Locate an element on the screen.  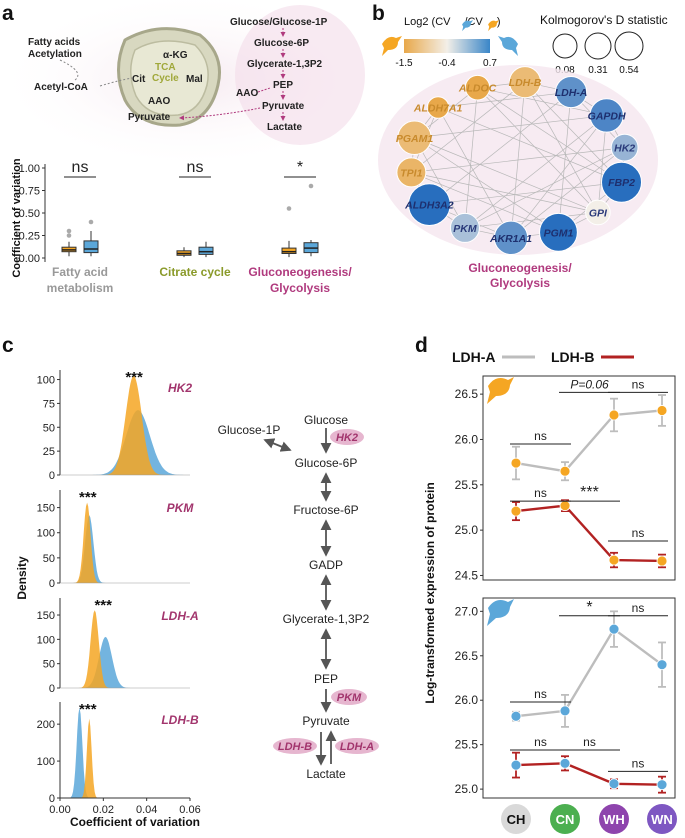
pathway-ldha: LDH-A is located at coordinates (357, 747).